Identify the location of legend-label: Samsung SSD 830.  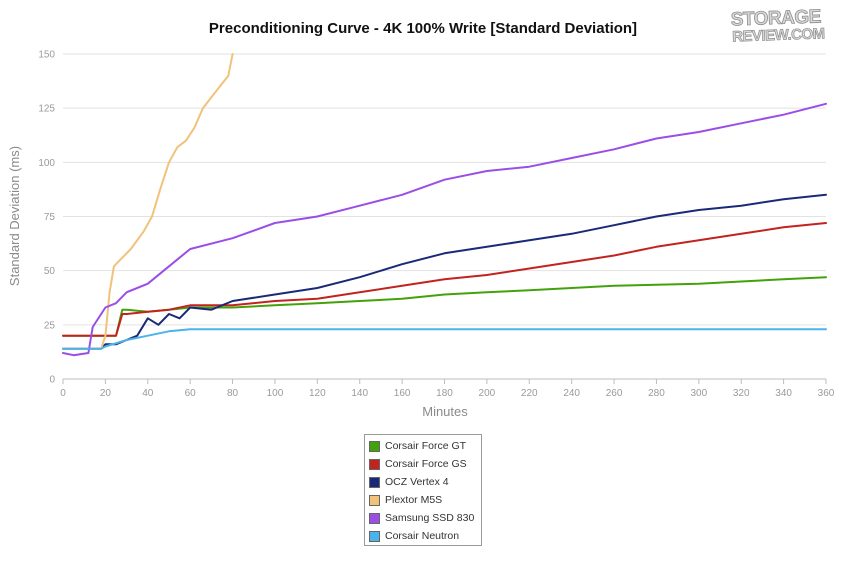
(430, 518).